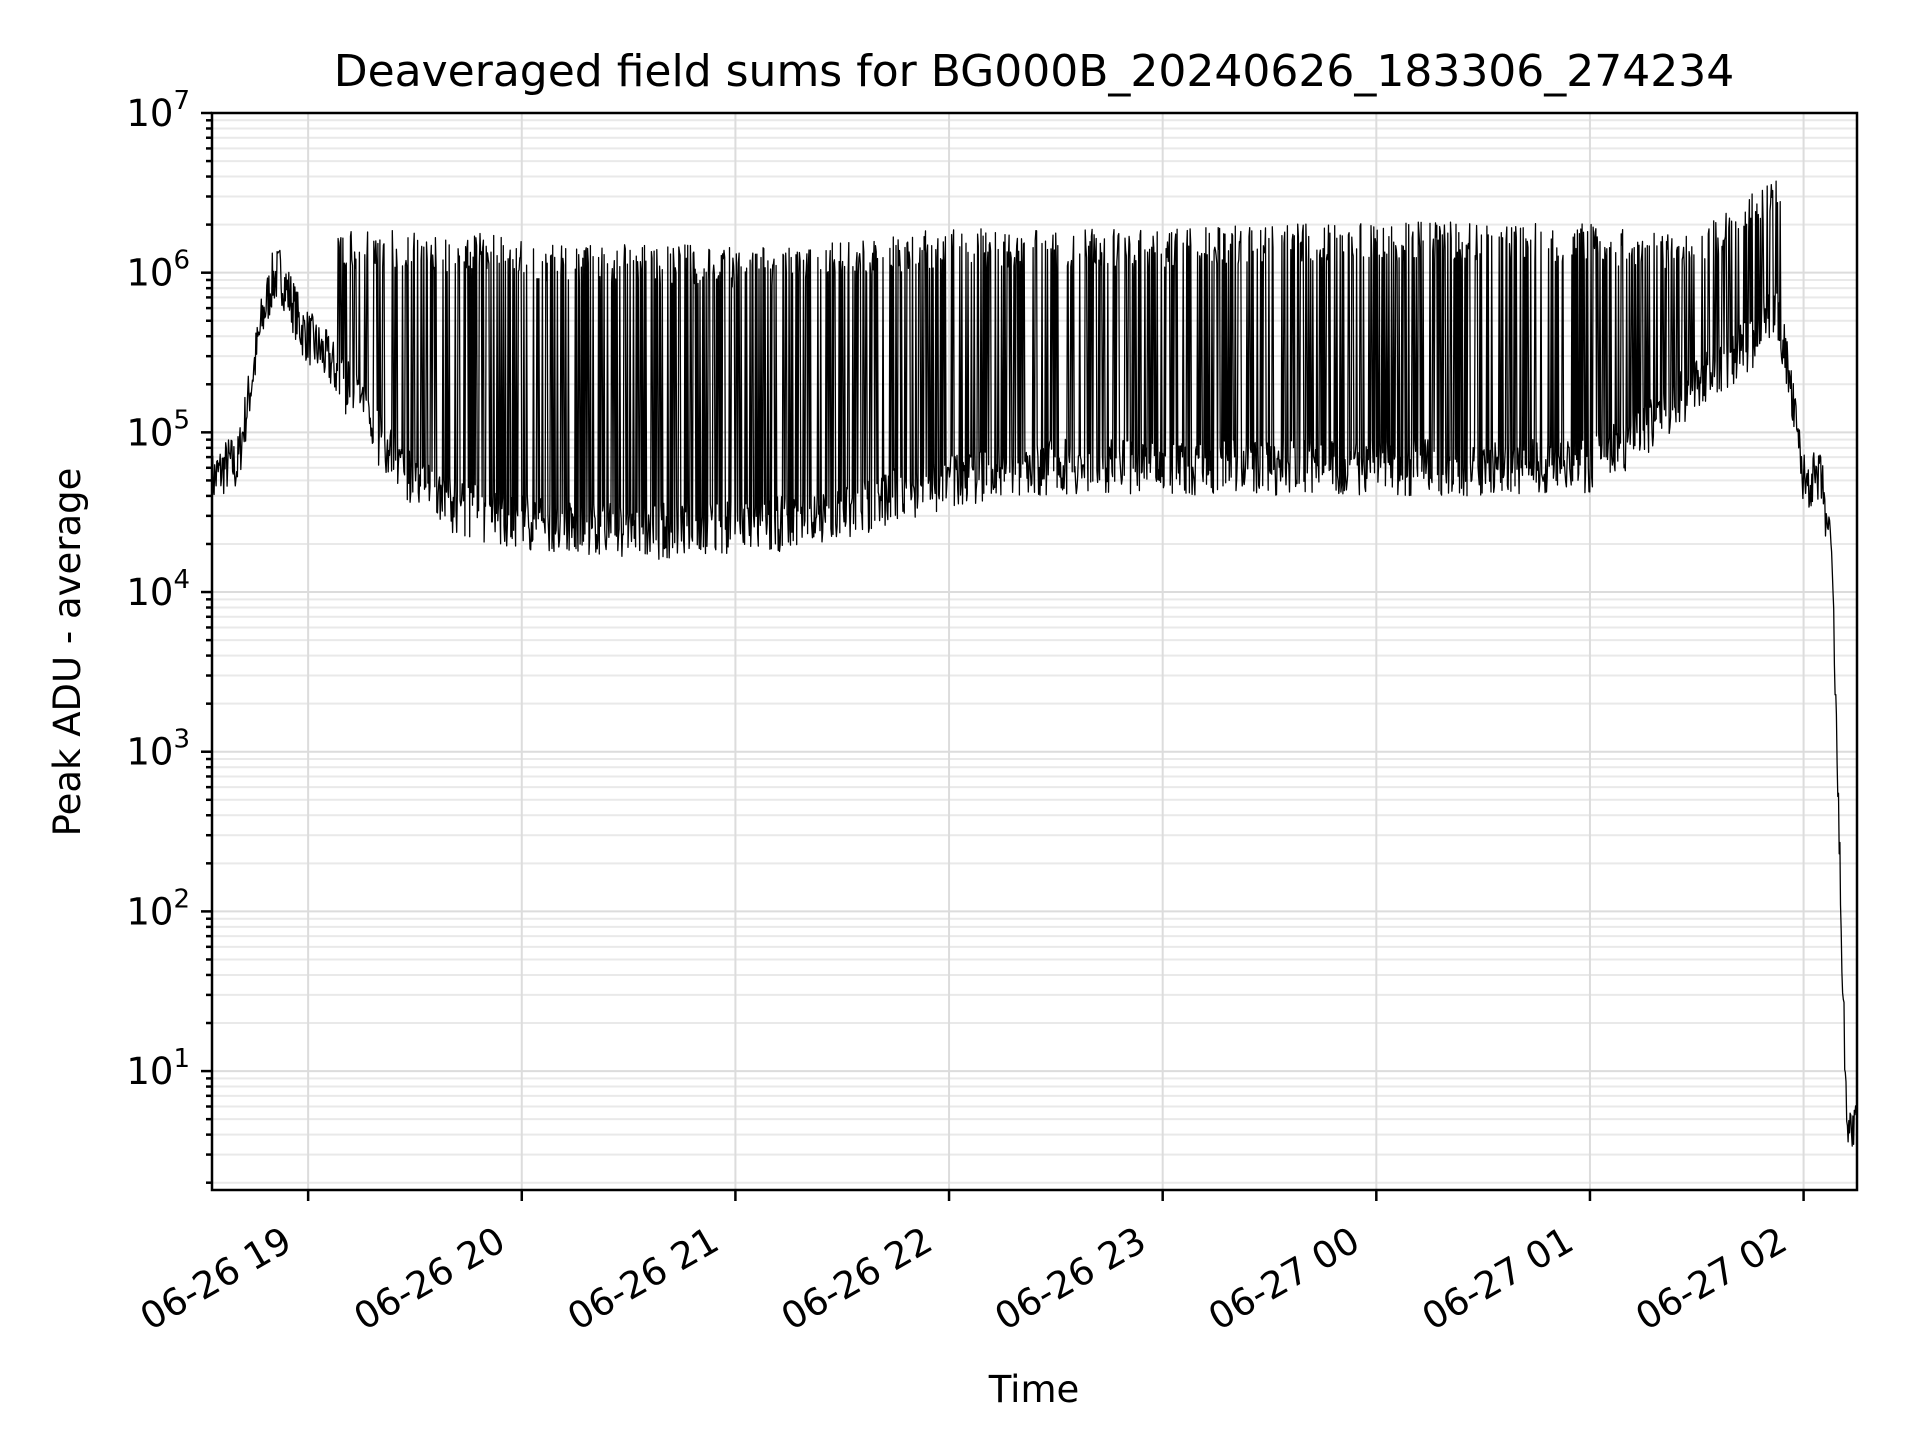  What do you see at coordinates (158, 1068) in the screenshot?
I see `y-tick-label: 10¹` at bounding box center [158, 1068].